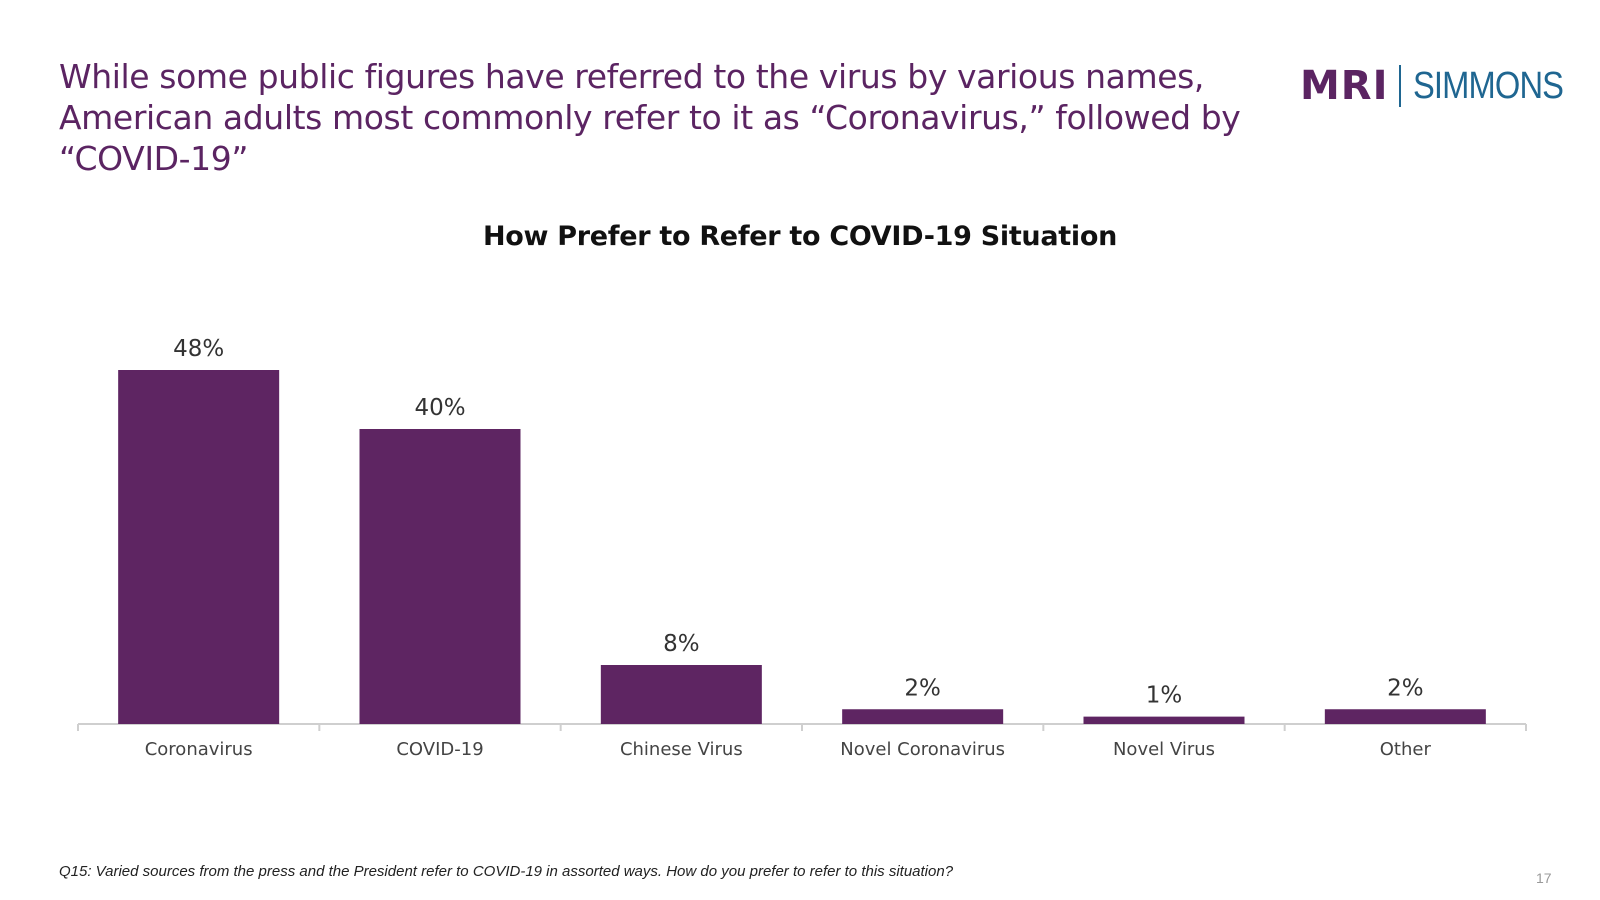 This screenshot has width=1600, height=900. Describe the element at coordinates (1164, 696) in the screenshot. I see `data-label: 1%` at that location.